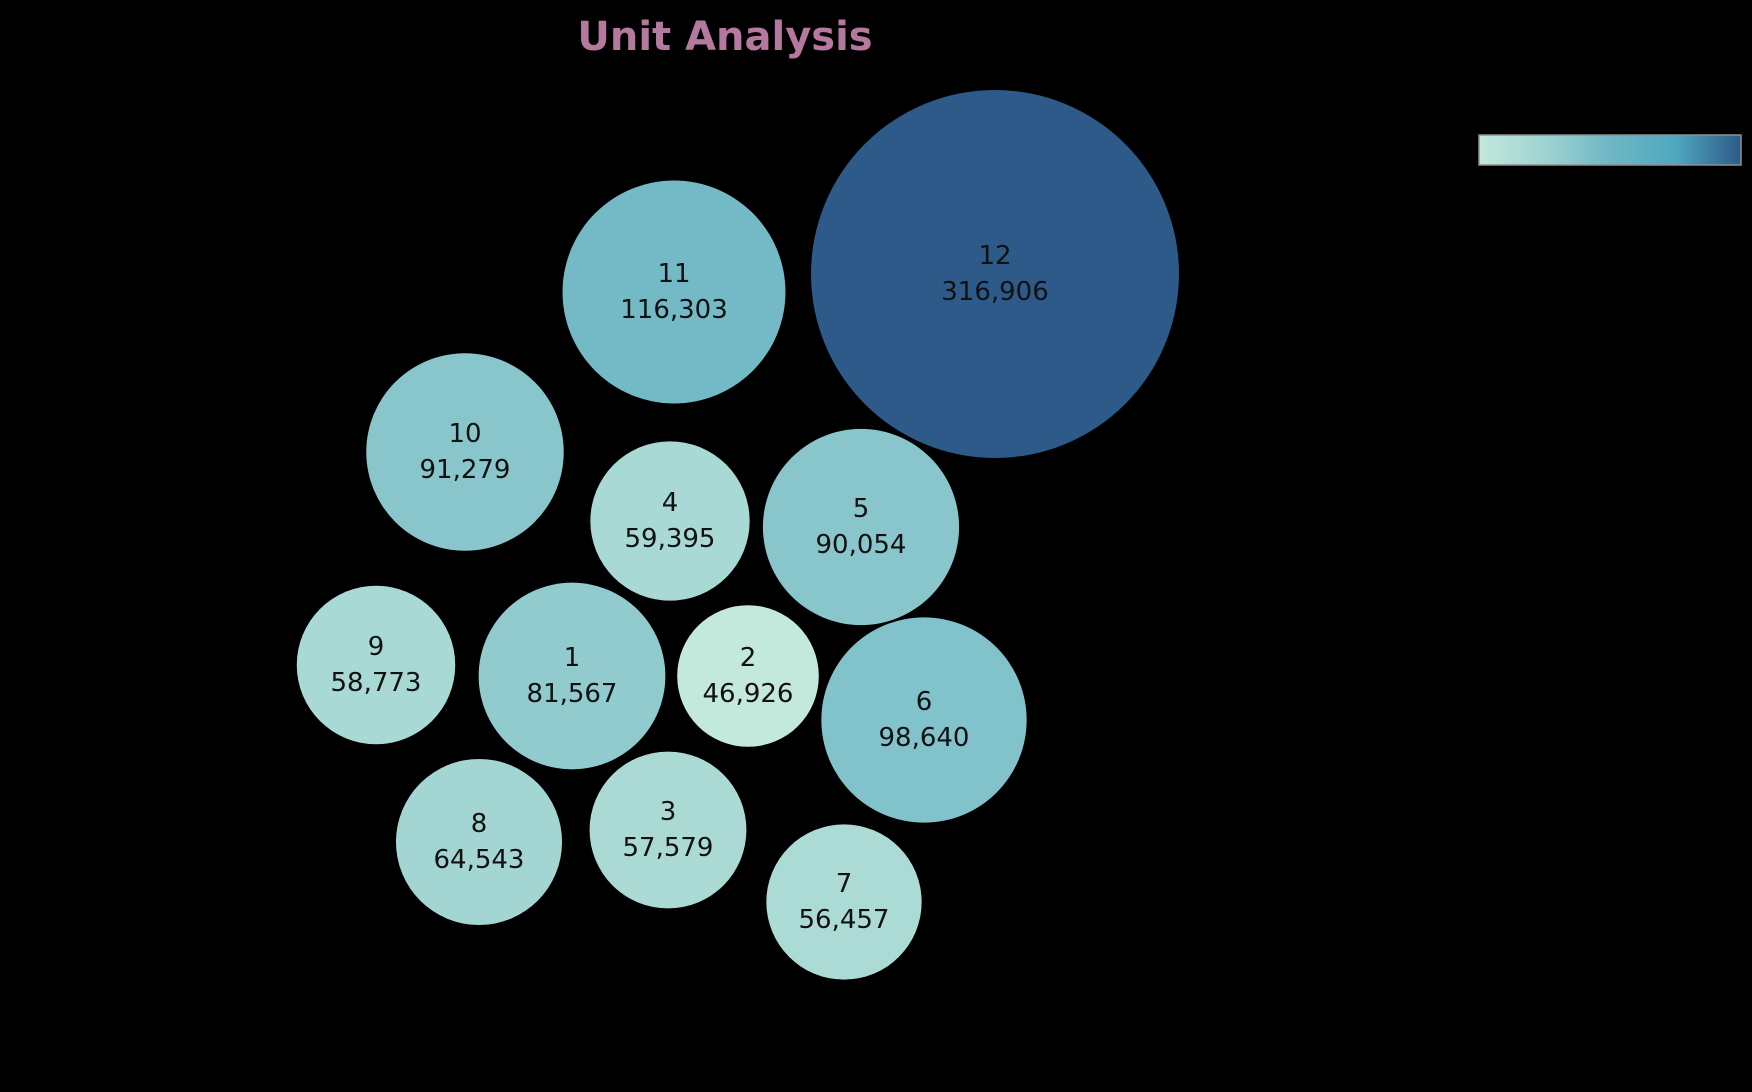 This screenshot has width=1752, height=1092. Describe the element at coordinates (748, 658) in the screenshot. I see `bubble-category-label: 2` at that location.